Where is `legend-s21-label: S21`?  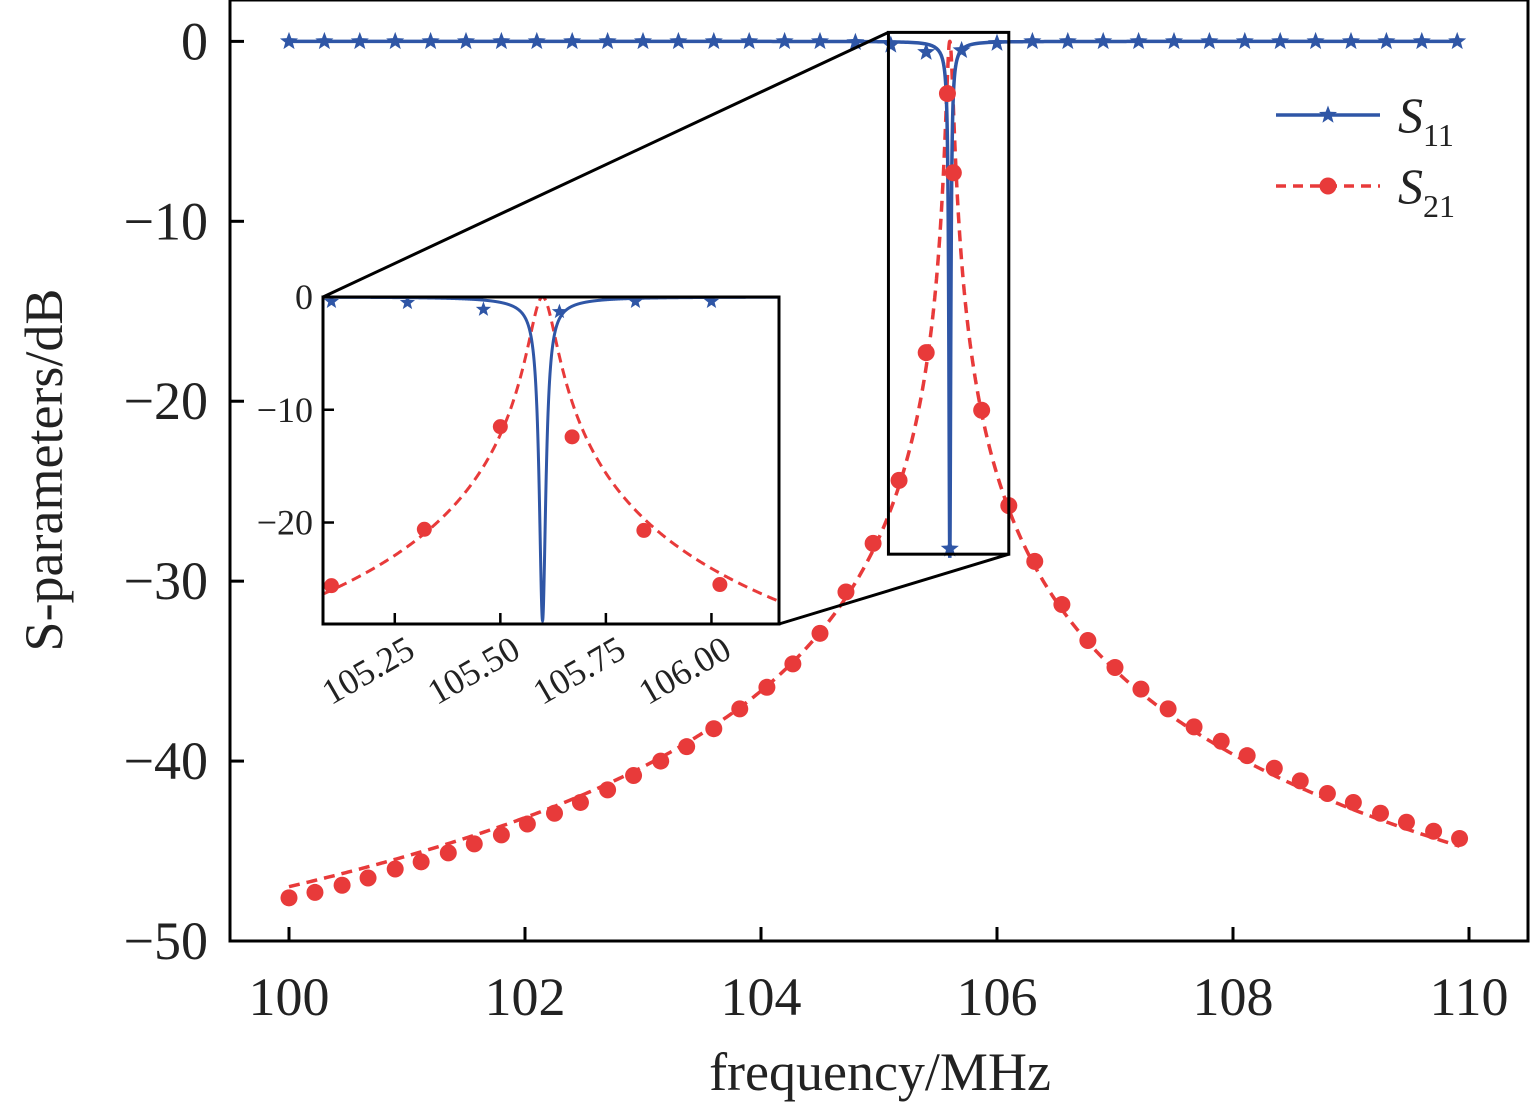 legend-s21-label: S21 is located at coordinates (1426, 191).